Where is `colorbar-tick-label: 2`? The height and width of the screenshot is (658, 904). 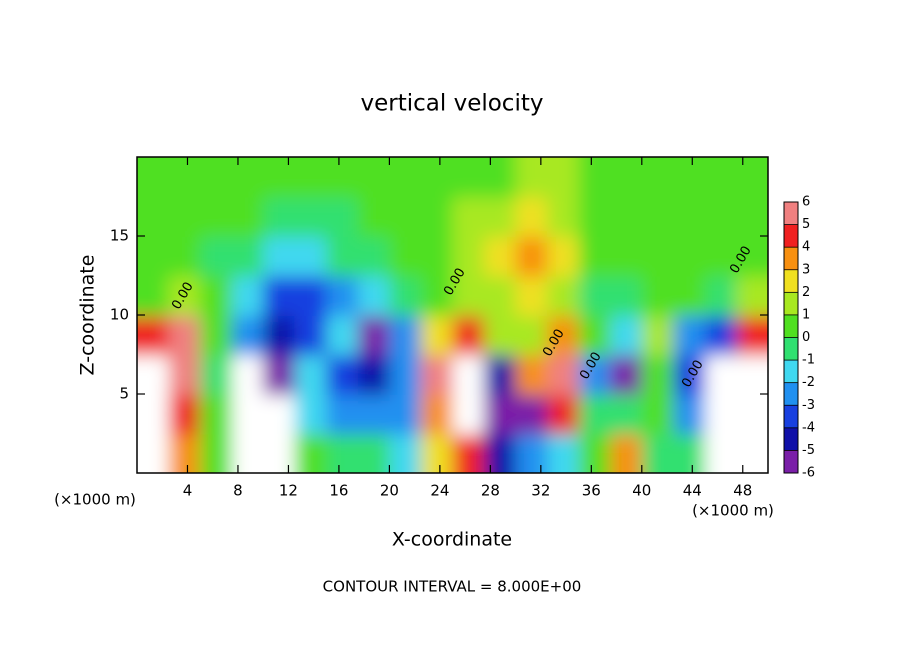
colorbar-tick-label: 2 is located at coordinates (806, 292).